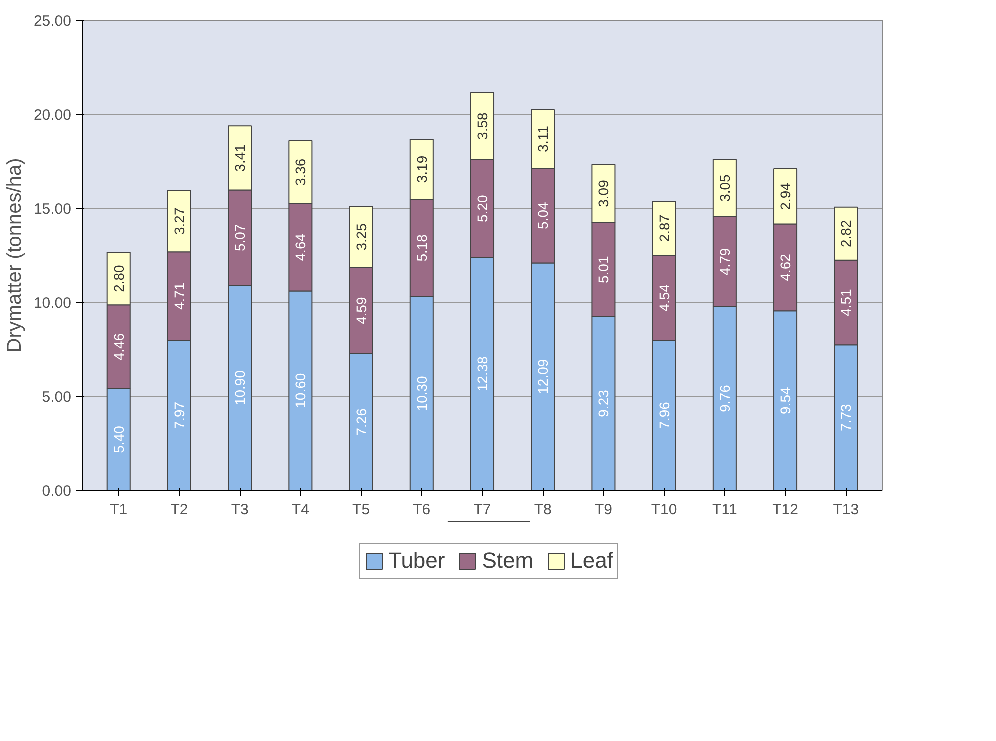 The height and width of the screenshot is (741, 996). I want to click on data-label: 12.38, so click(482, 374).